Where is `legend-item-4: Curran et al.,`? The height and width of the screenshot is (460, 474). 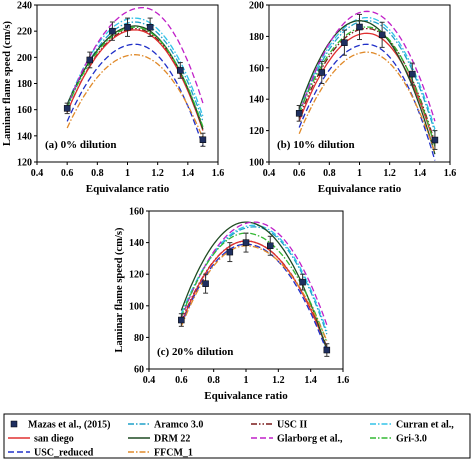 legend-item-4: Curran et al., is located at coordinates (412, 425).